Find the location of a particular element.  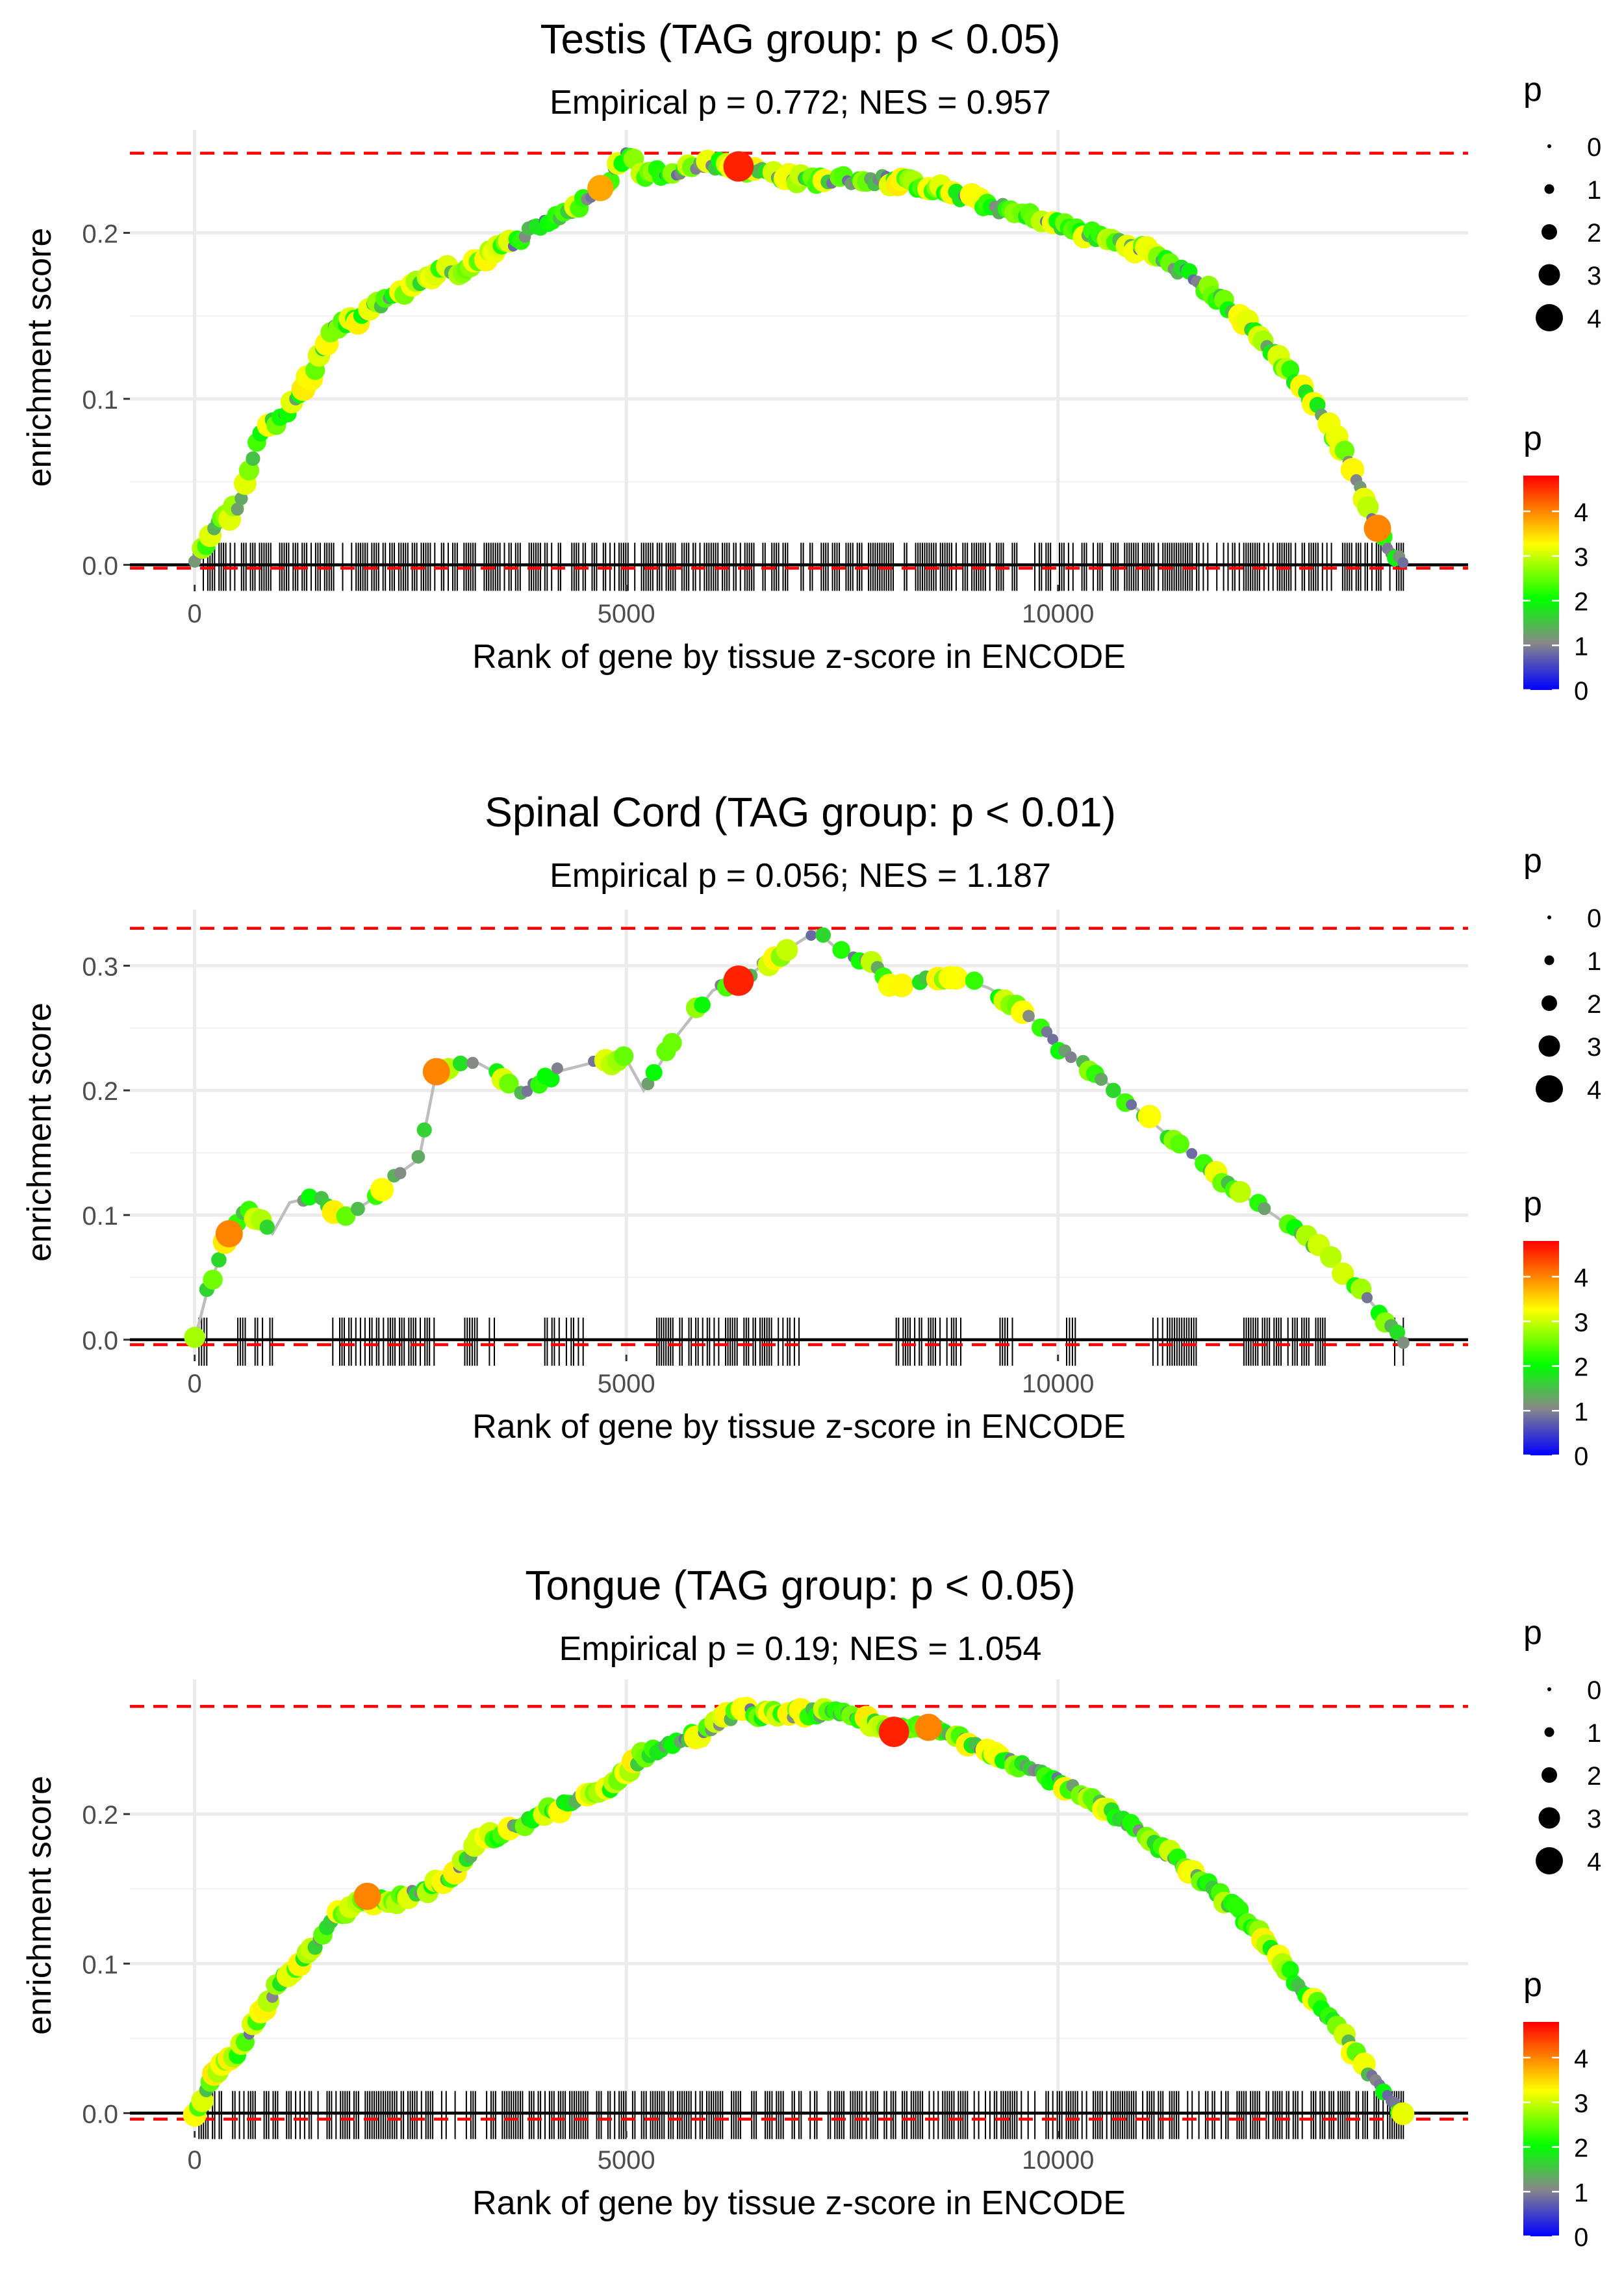

chart-subtitle: Empirical p = 0.056; NES = 1.187 is located at coordinates (800, 876).